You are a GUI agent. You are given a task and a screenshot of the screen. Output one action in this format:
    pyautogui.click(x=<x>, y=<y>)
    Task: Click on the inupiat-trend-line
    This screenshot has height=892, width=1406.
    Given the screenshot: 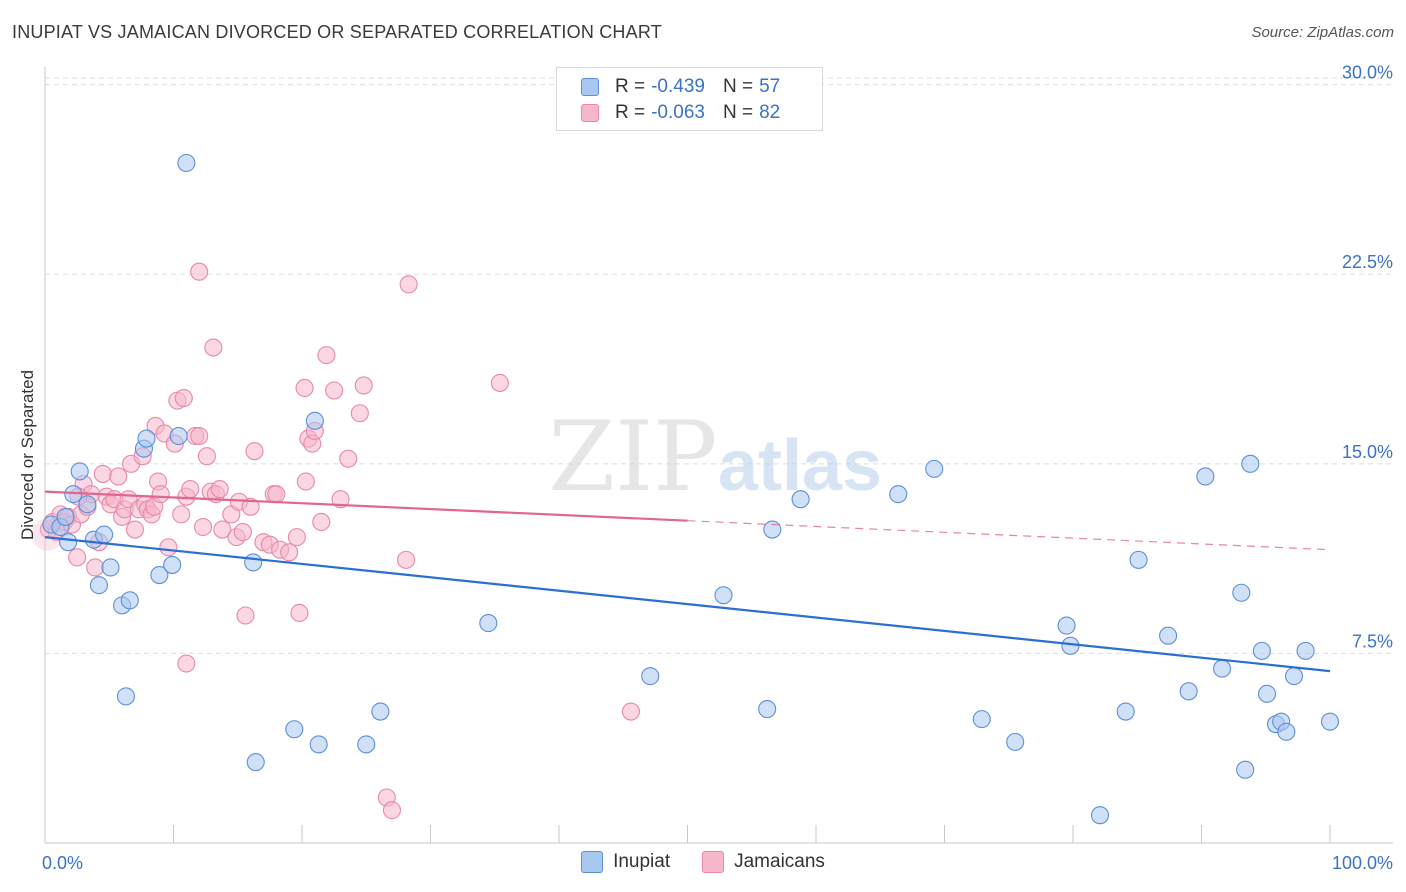 What is the action you would take?
    pyautogui.click(x=687, y=604)
    